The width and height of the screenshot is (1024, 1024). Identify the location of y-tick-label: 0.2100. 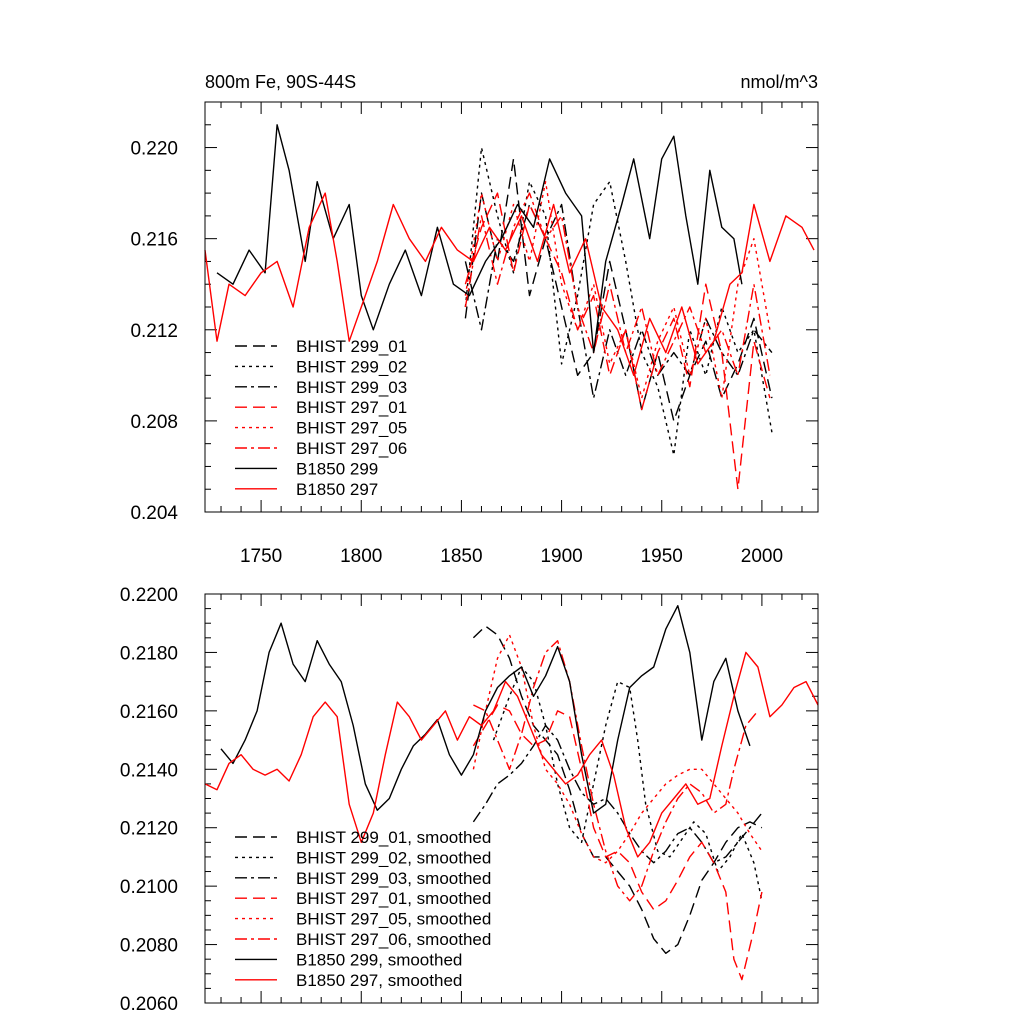
(149, 887).